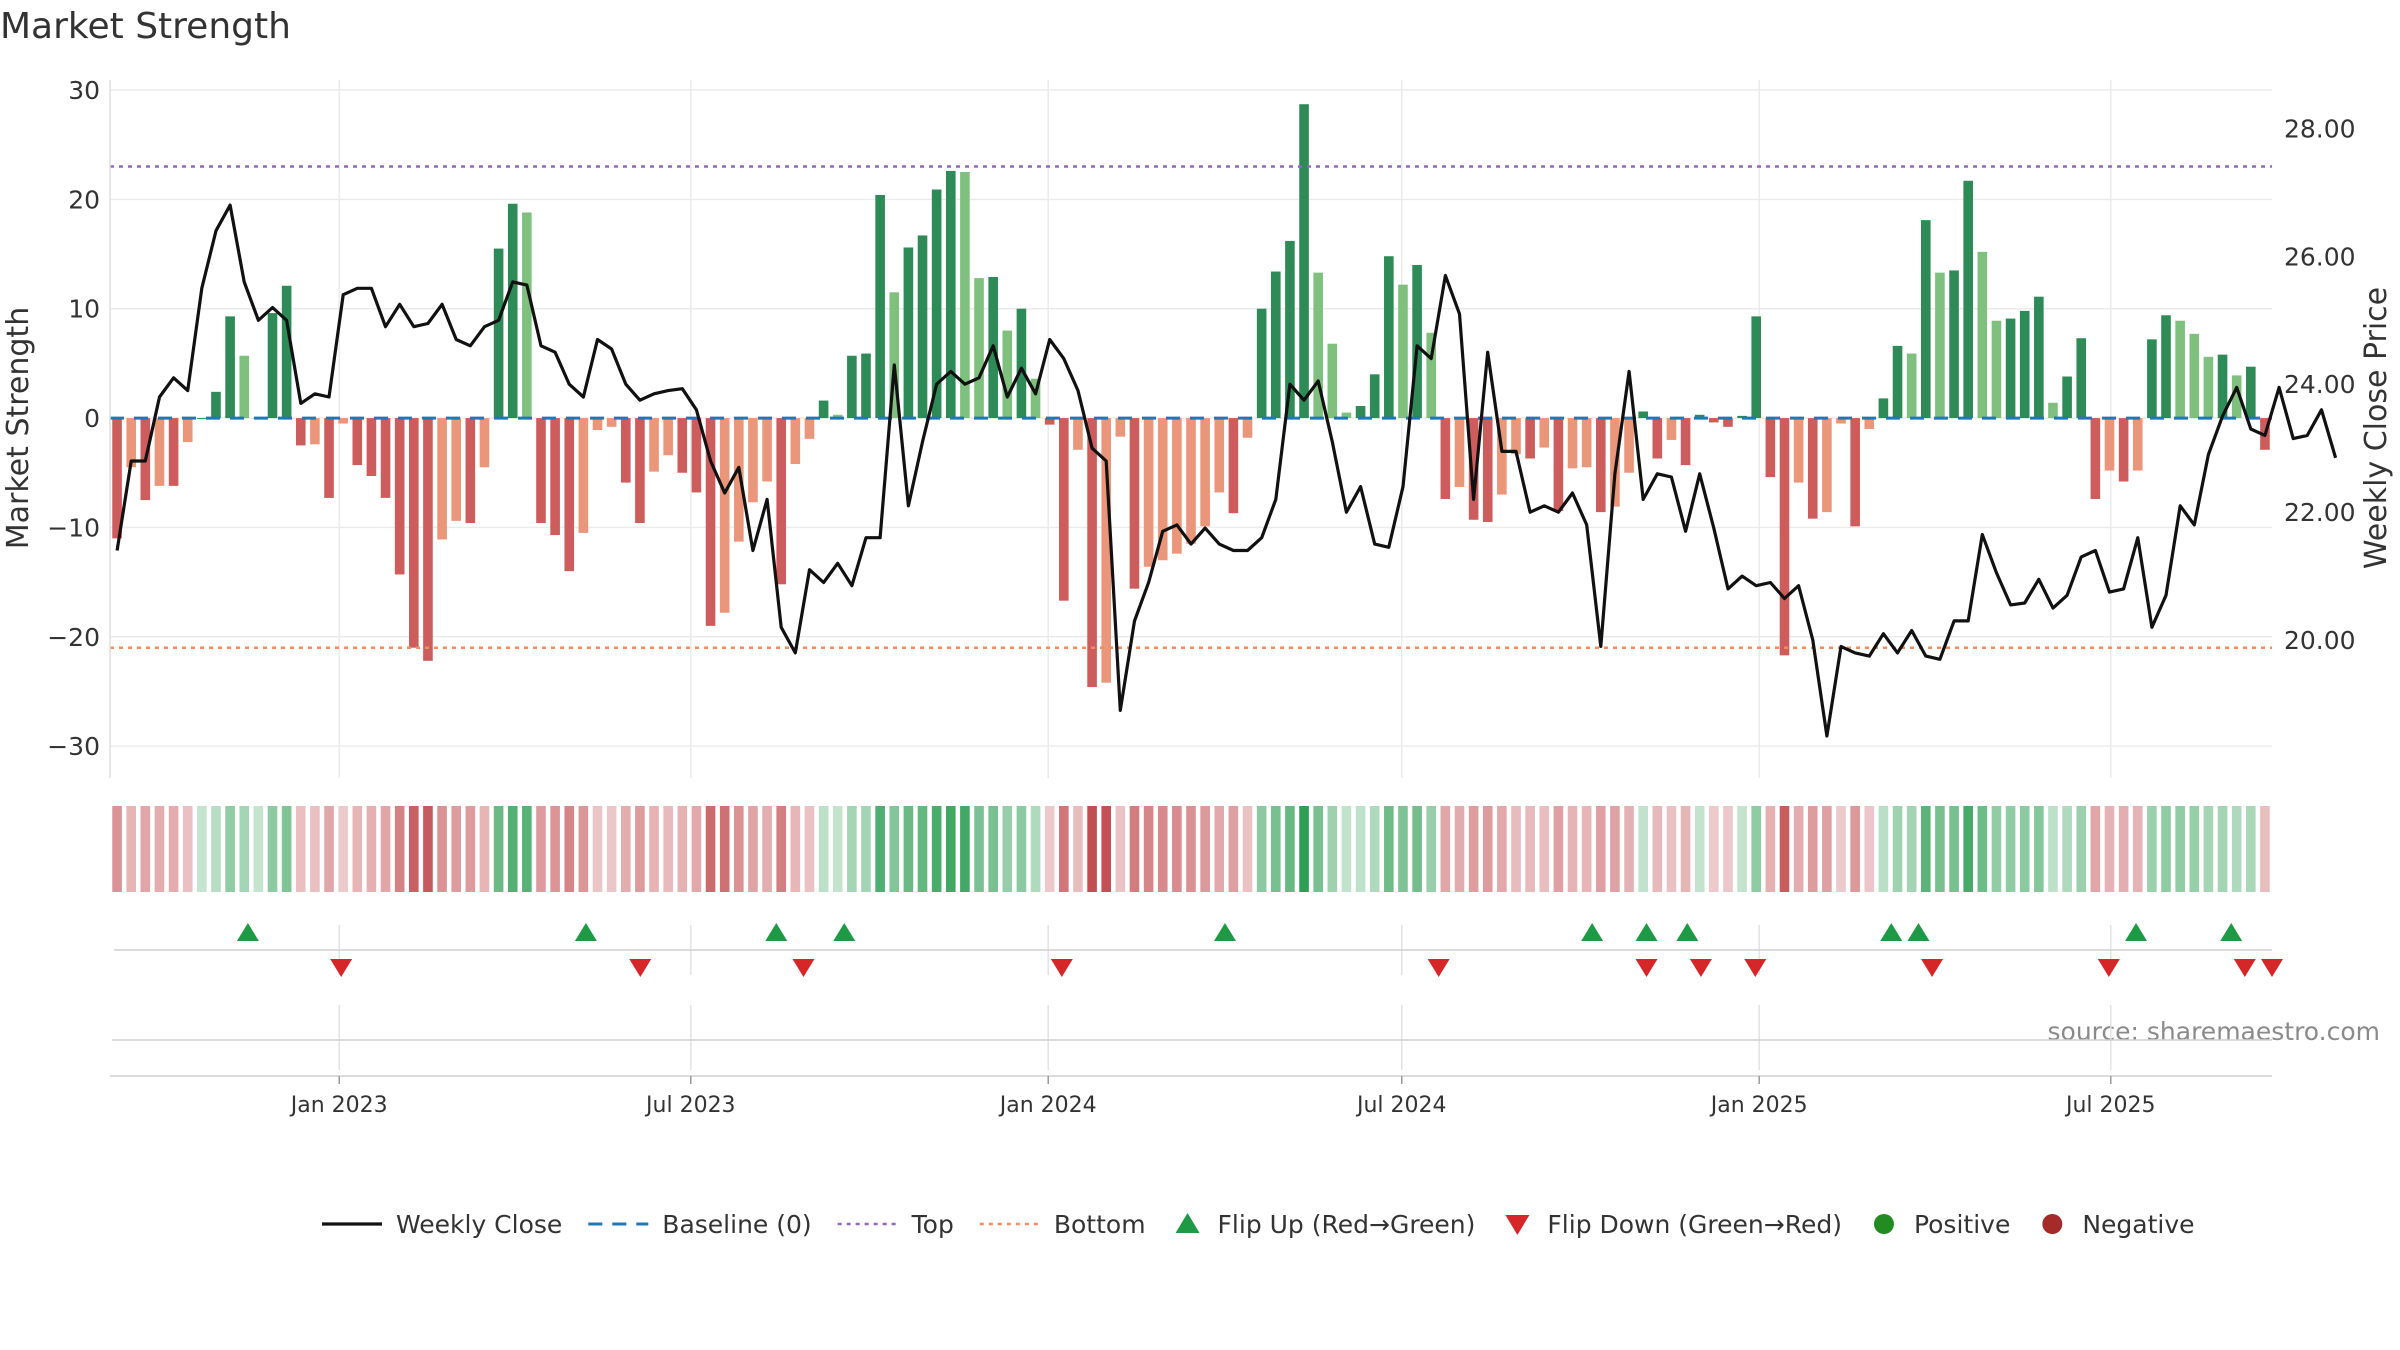 This screenshot has height=1350, width=2400. I want to click on legend-item: Weekly Close, so click(442, 1224).